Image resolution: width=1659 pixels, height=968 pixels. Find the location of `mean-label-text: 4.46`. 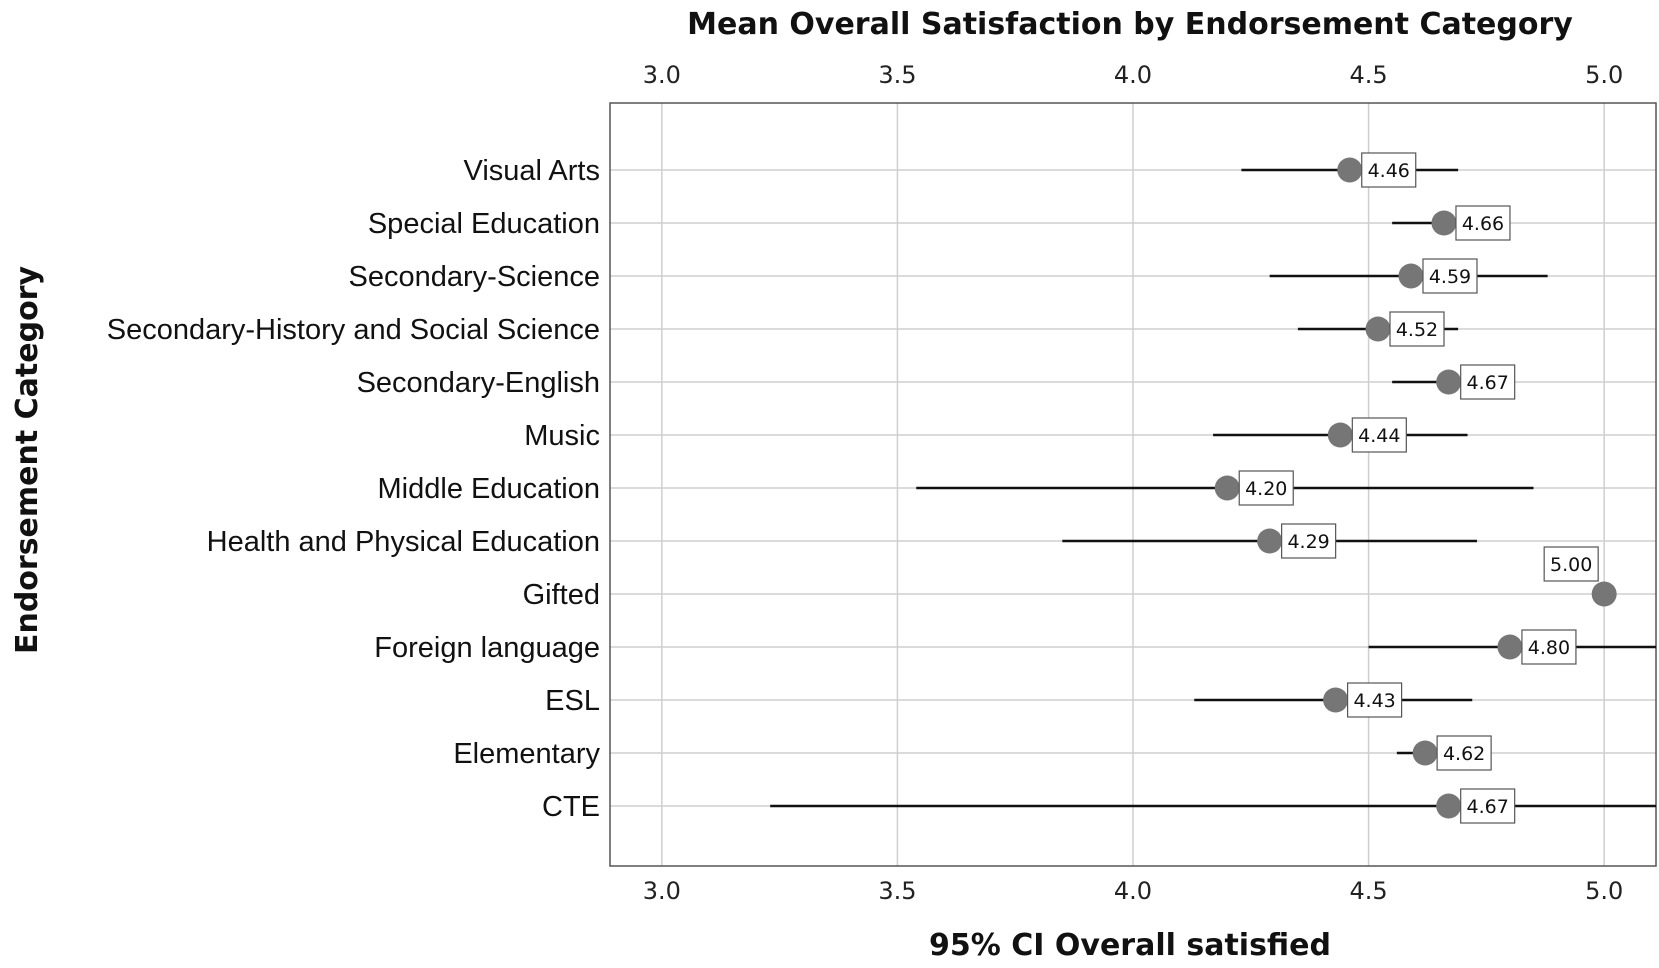

mean-label-text: 4.46 is located at coordinates (1389, 171).